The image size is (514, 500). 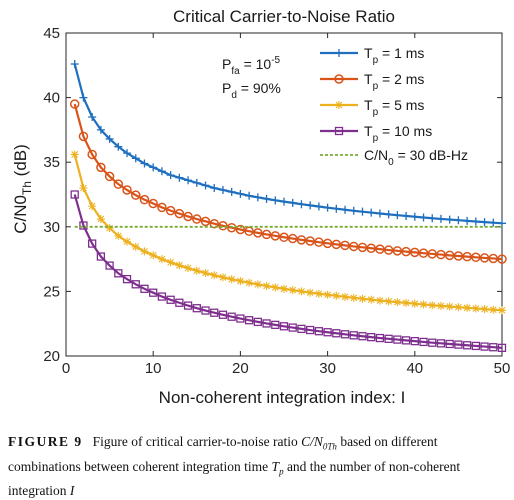 I want to click on x-tick-label: 20, so click(x=240, y=368).